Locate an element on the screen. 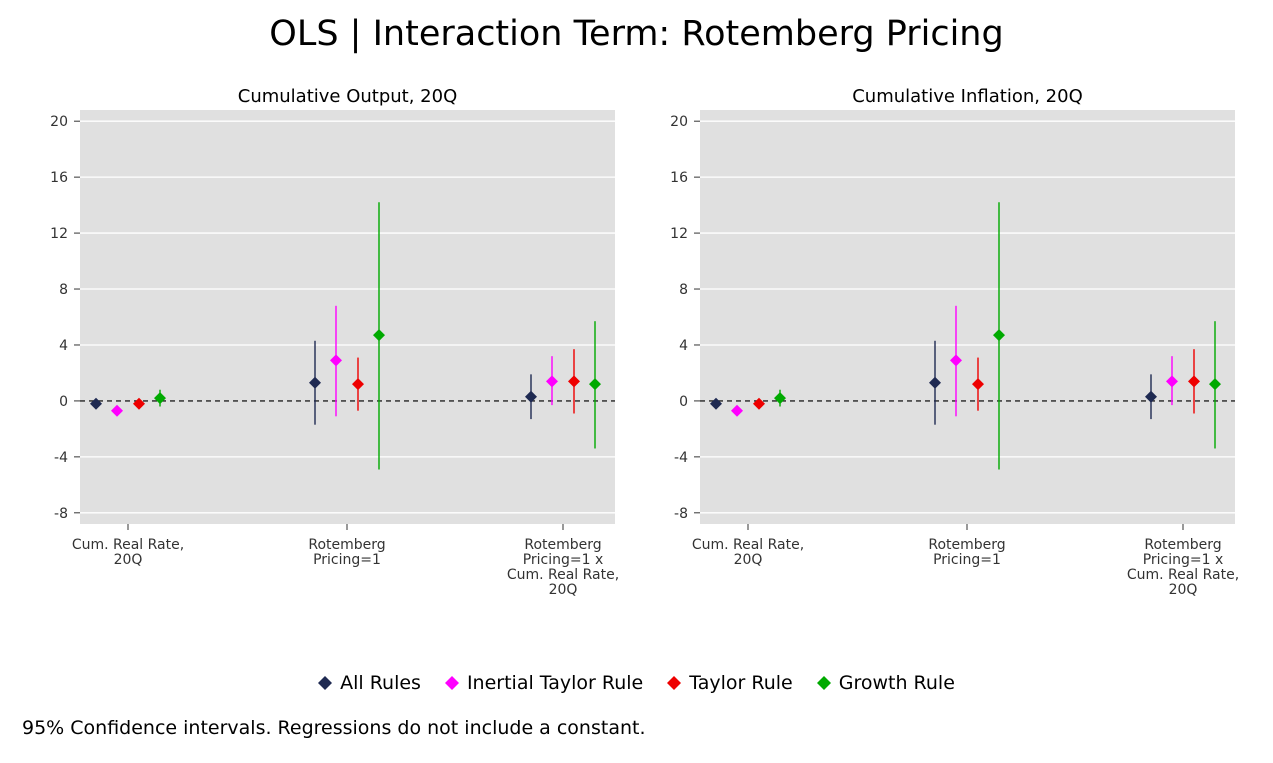 This screenshot has height=763, width=1273. legend-item-growth-rule: Growth Rule is located at coordinates (885, 683).